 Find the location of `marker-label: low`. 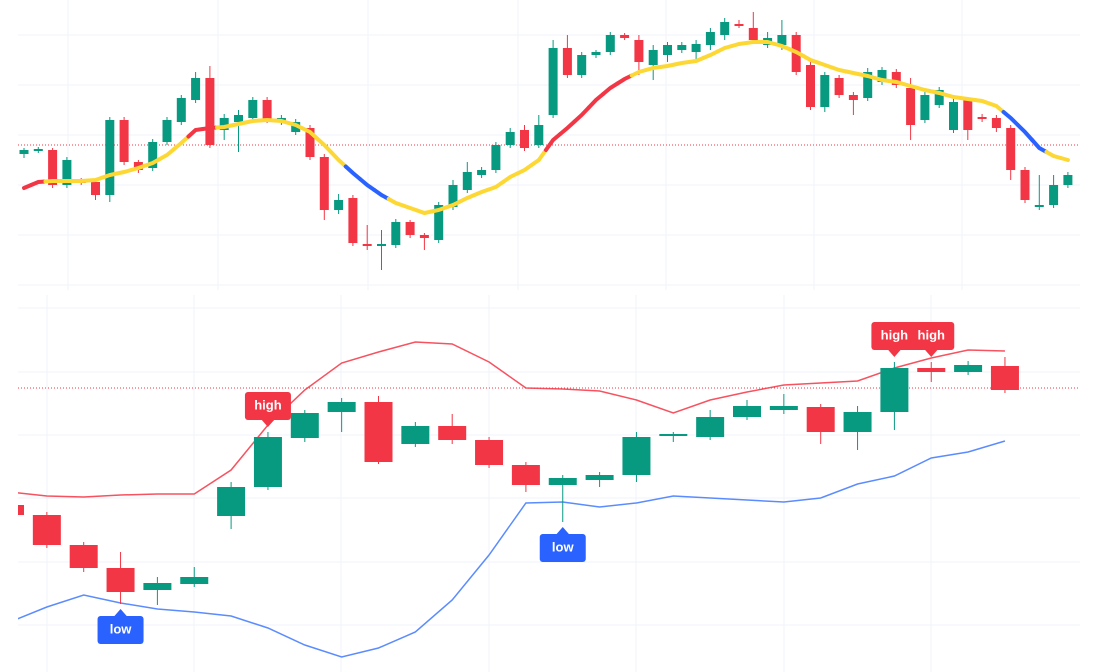

marker-label: low is located at coordinates (121, 628).